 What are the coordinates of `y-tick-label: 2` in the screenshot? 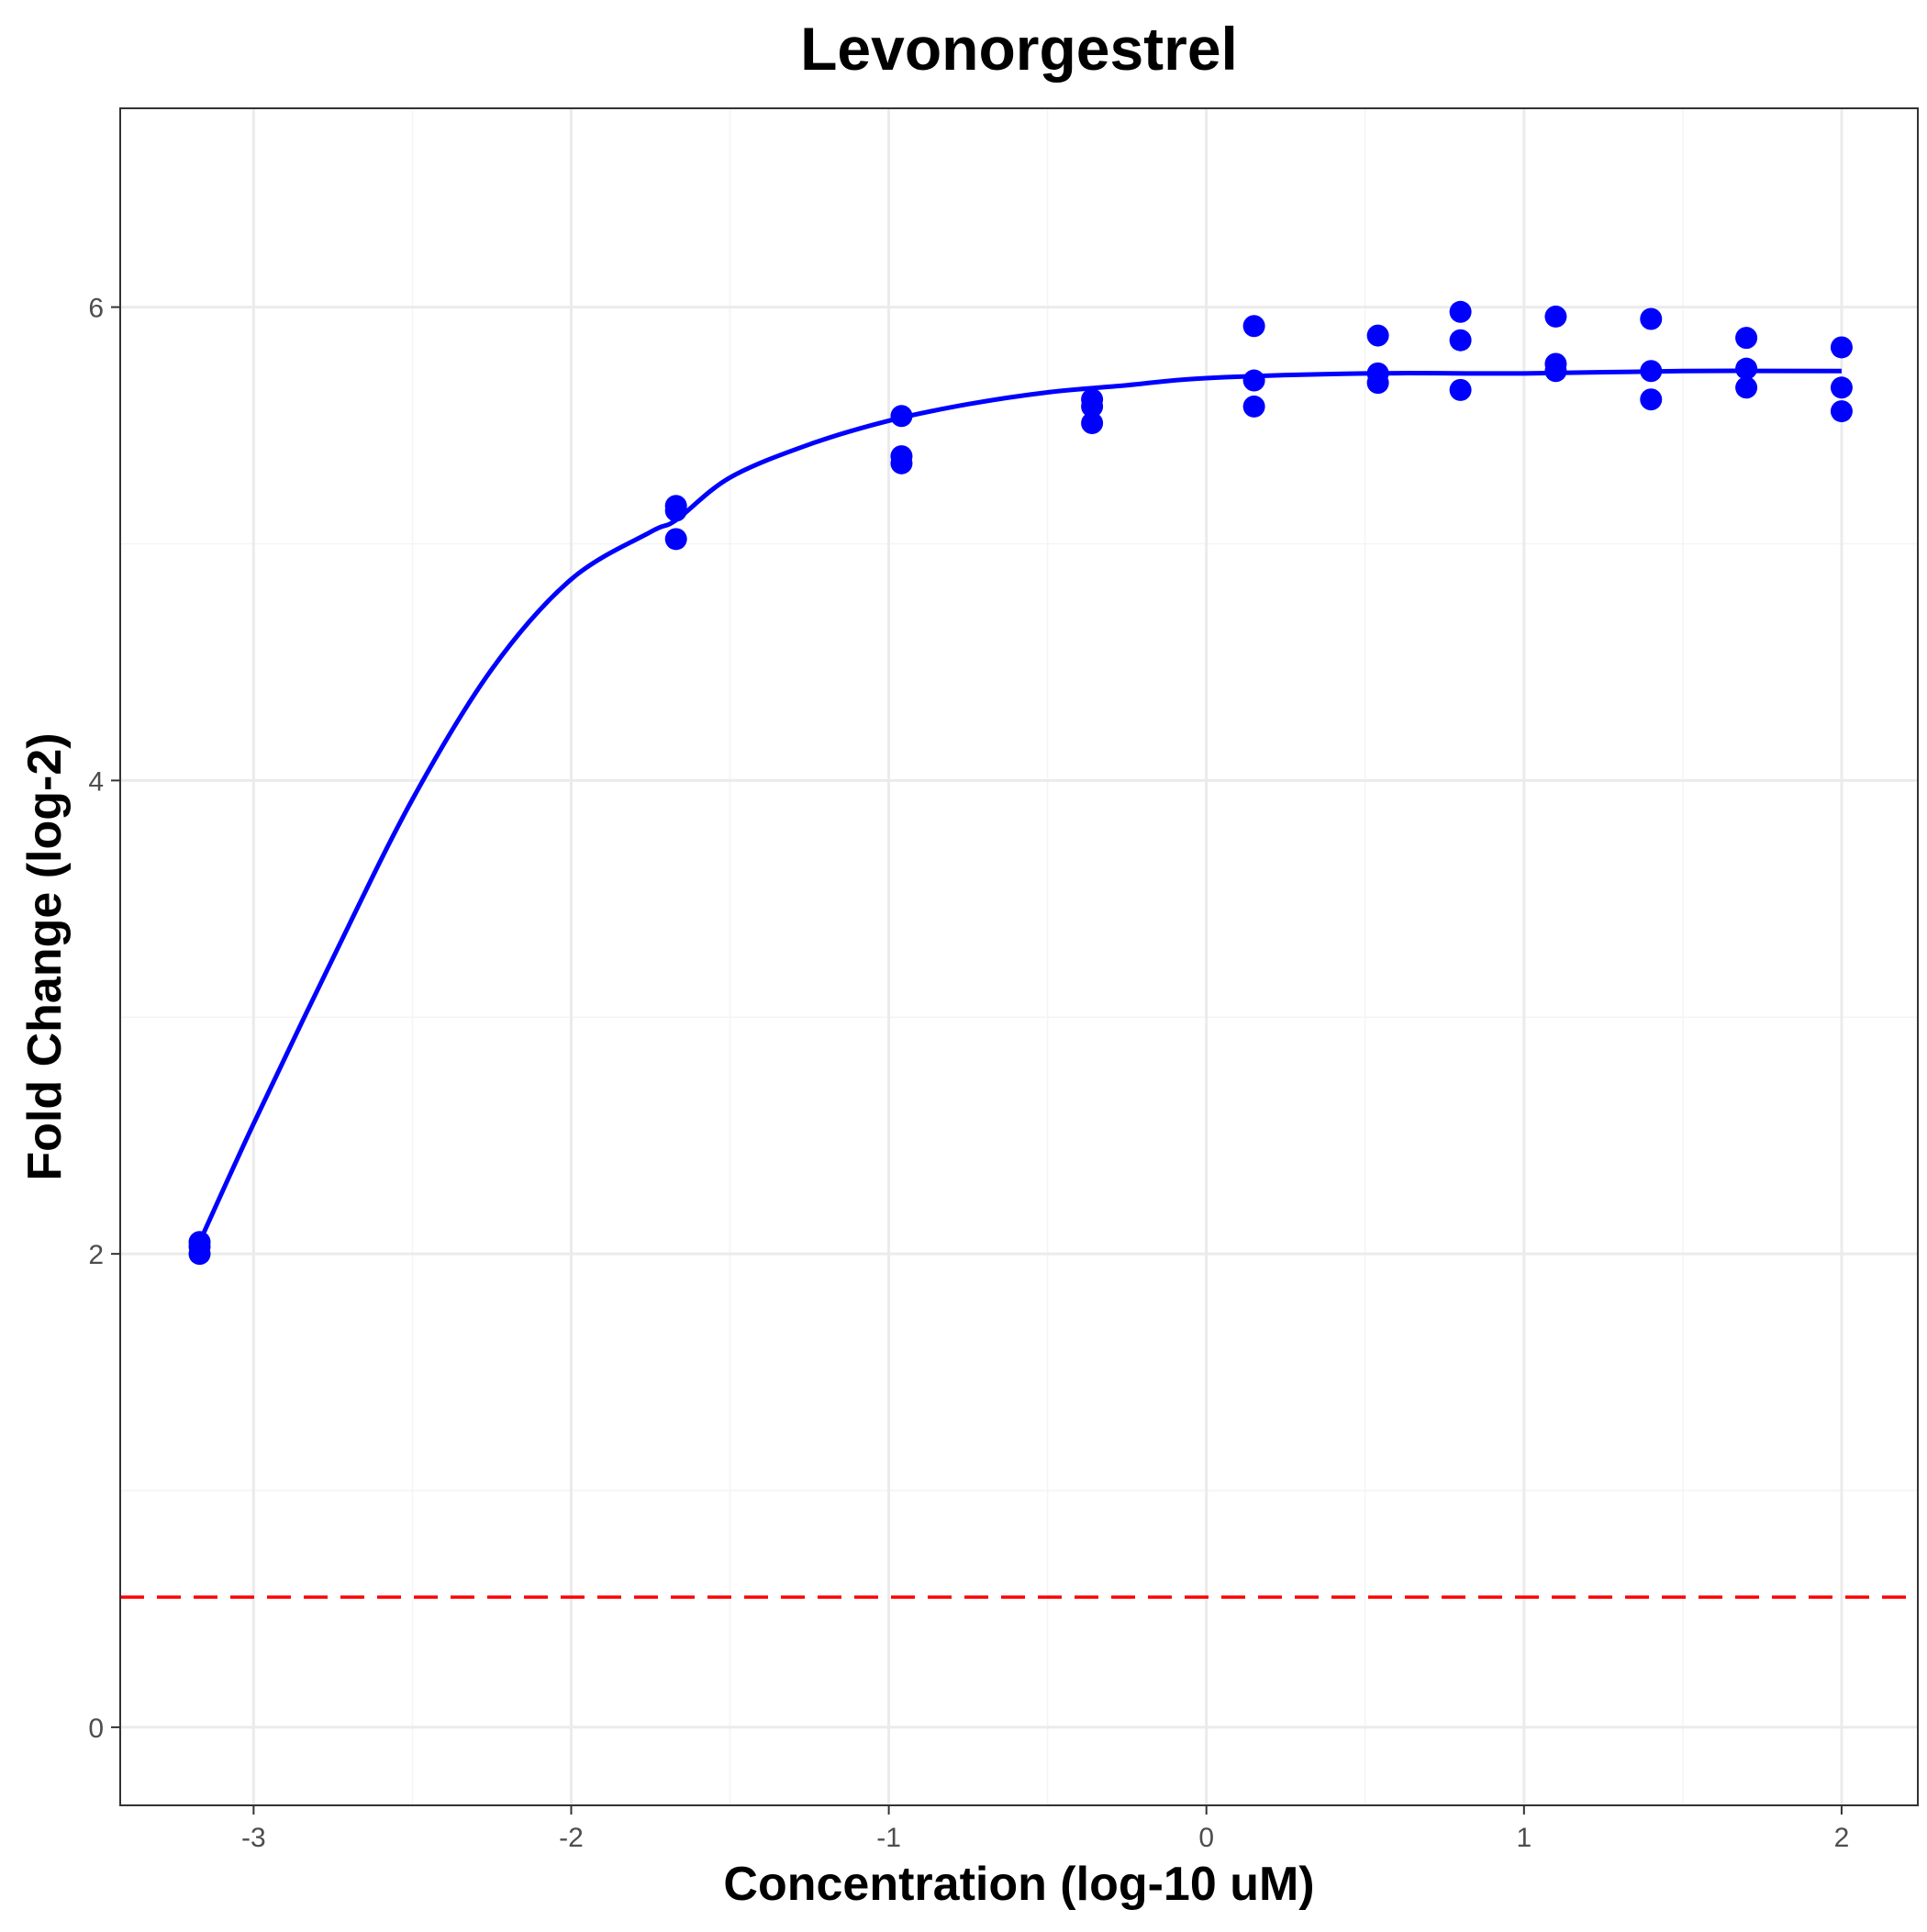 It's located at (96, 1255).